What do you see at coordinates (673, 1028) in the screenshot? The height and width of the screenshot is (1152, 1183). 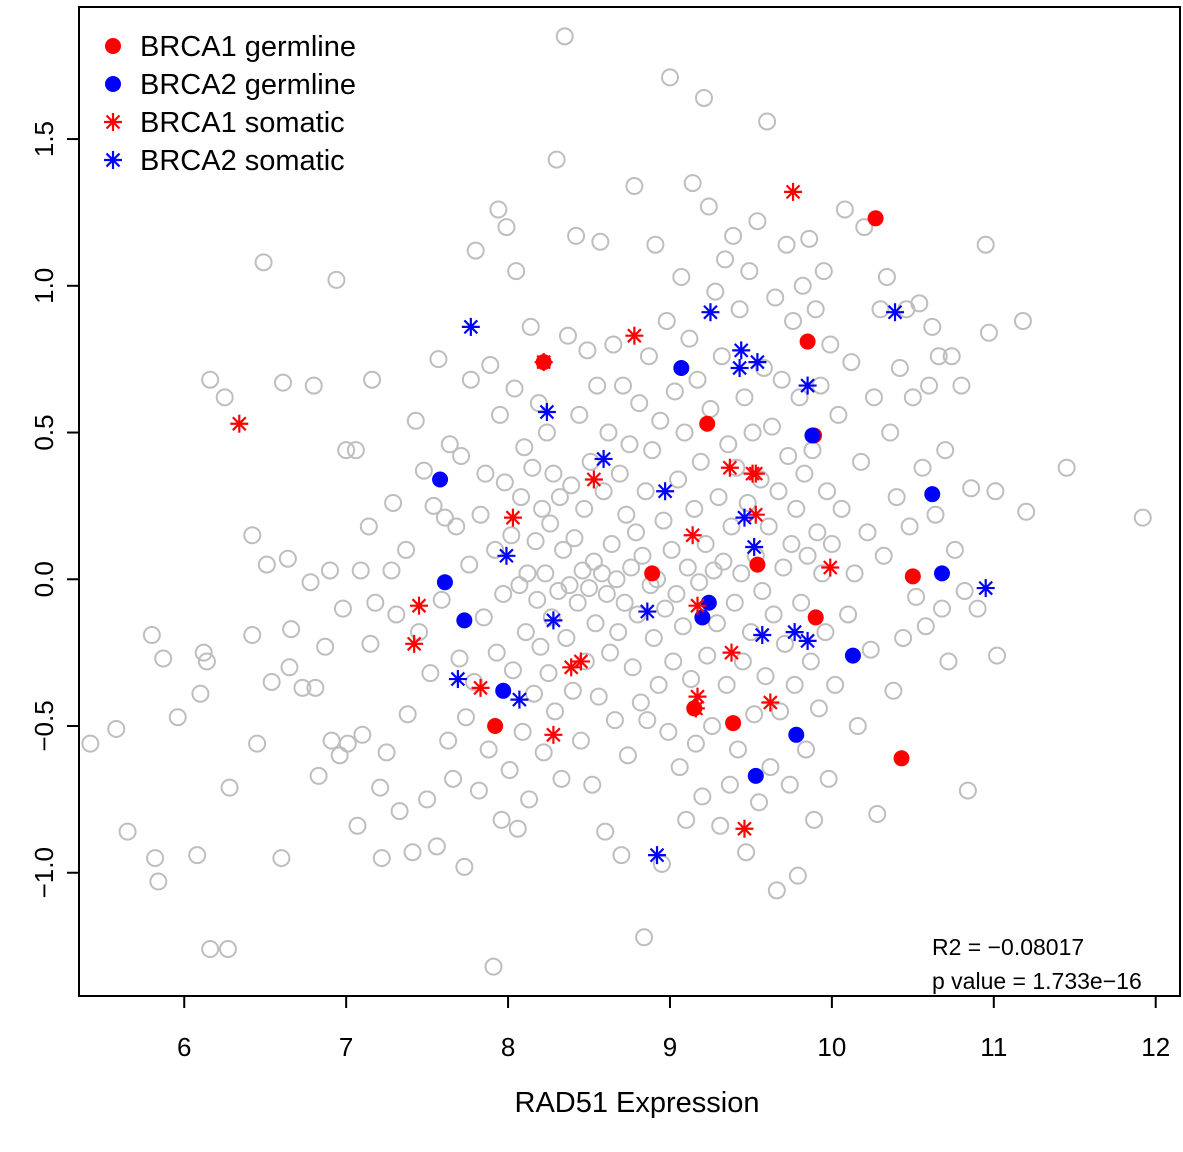 I see `x-axis: 6 7 8 9 10 11 12` at bounding box center [673, 1028].